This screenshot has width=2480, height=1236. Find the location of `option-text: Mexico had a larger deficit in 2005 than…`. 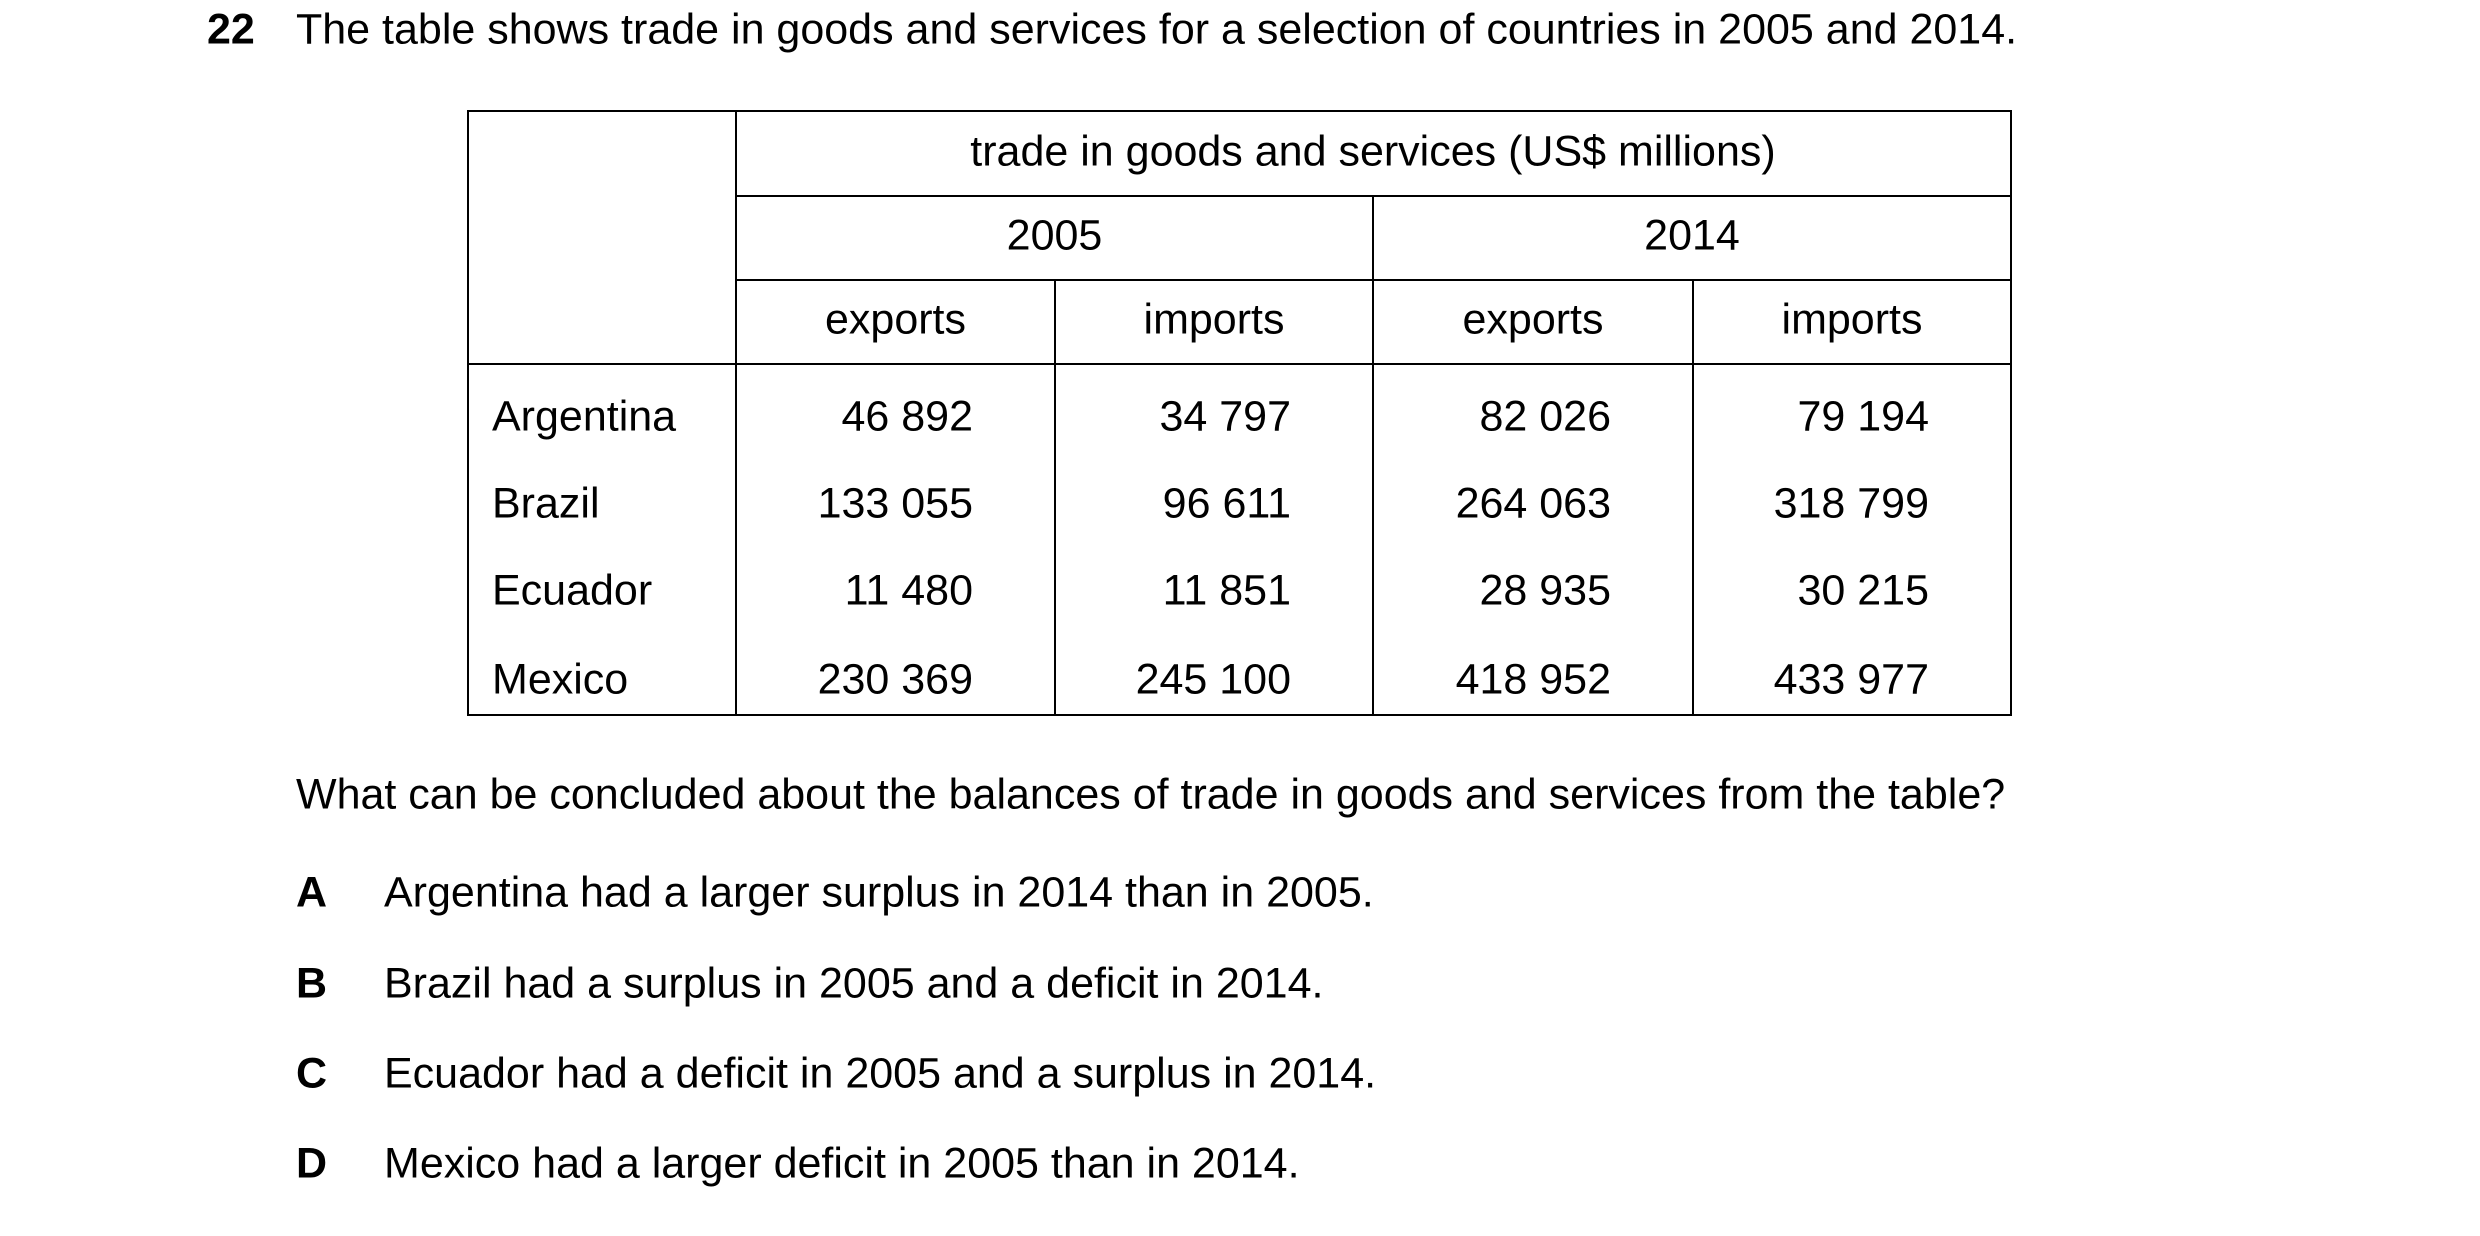

option-text: Mexico had a larger deficit in 2005 than… is located at coordinates (842, 1163).